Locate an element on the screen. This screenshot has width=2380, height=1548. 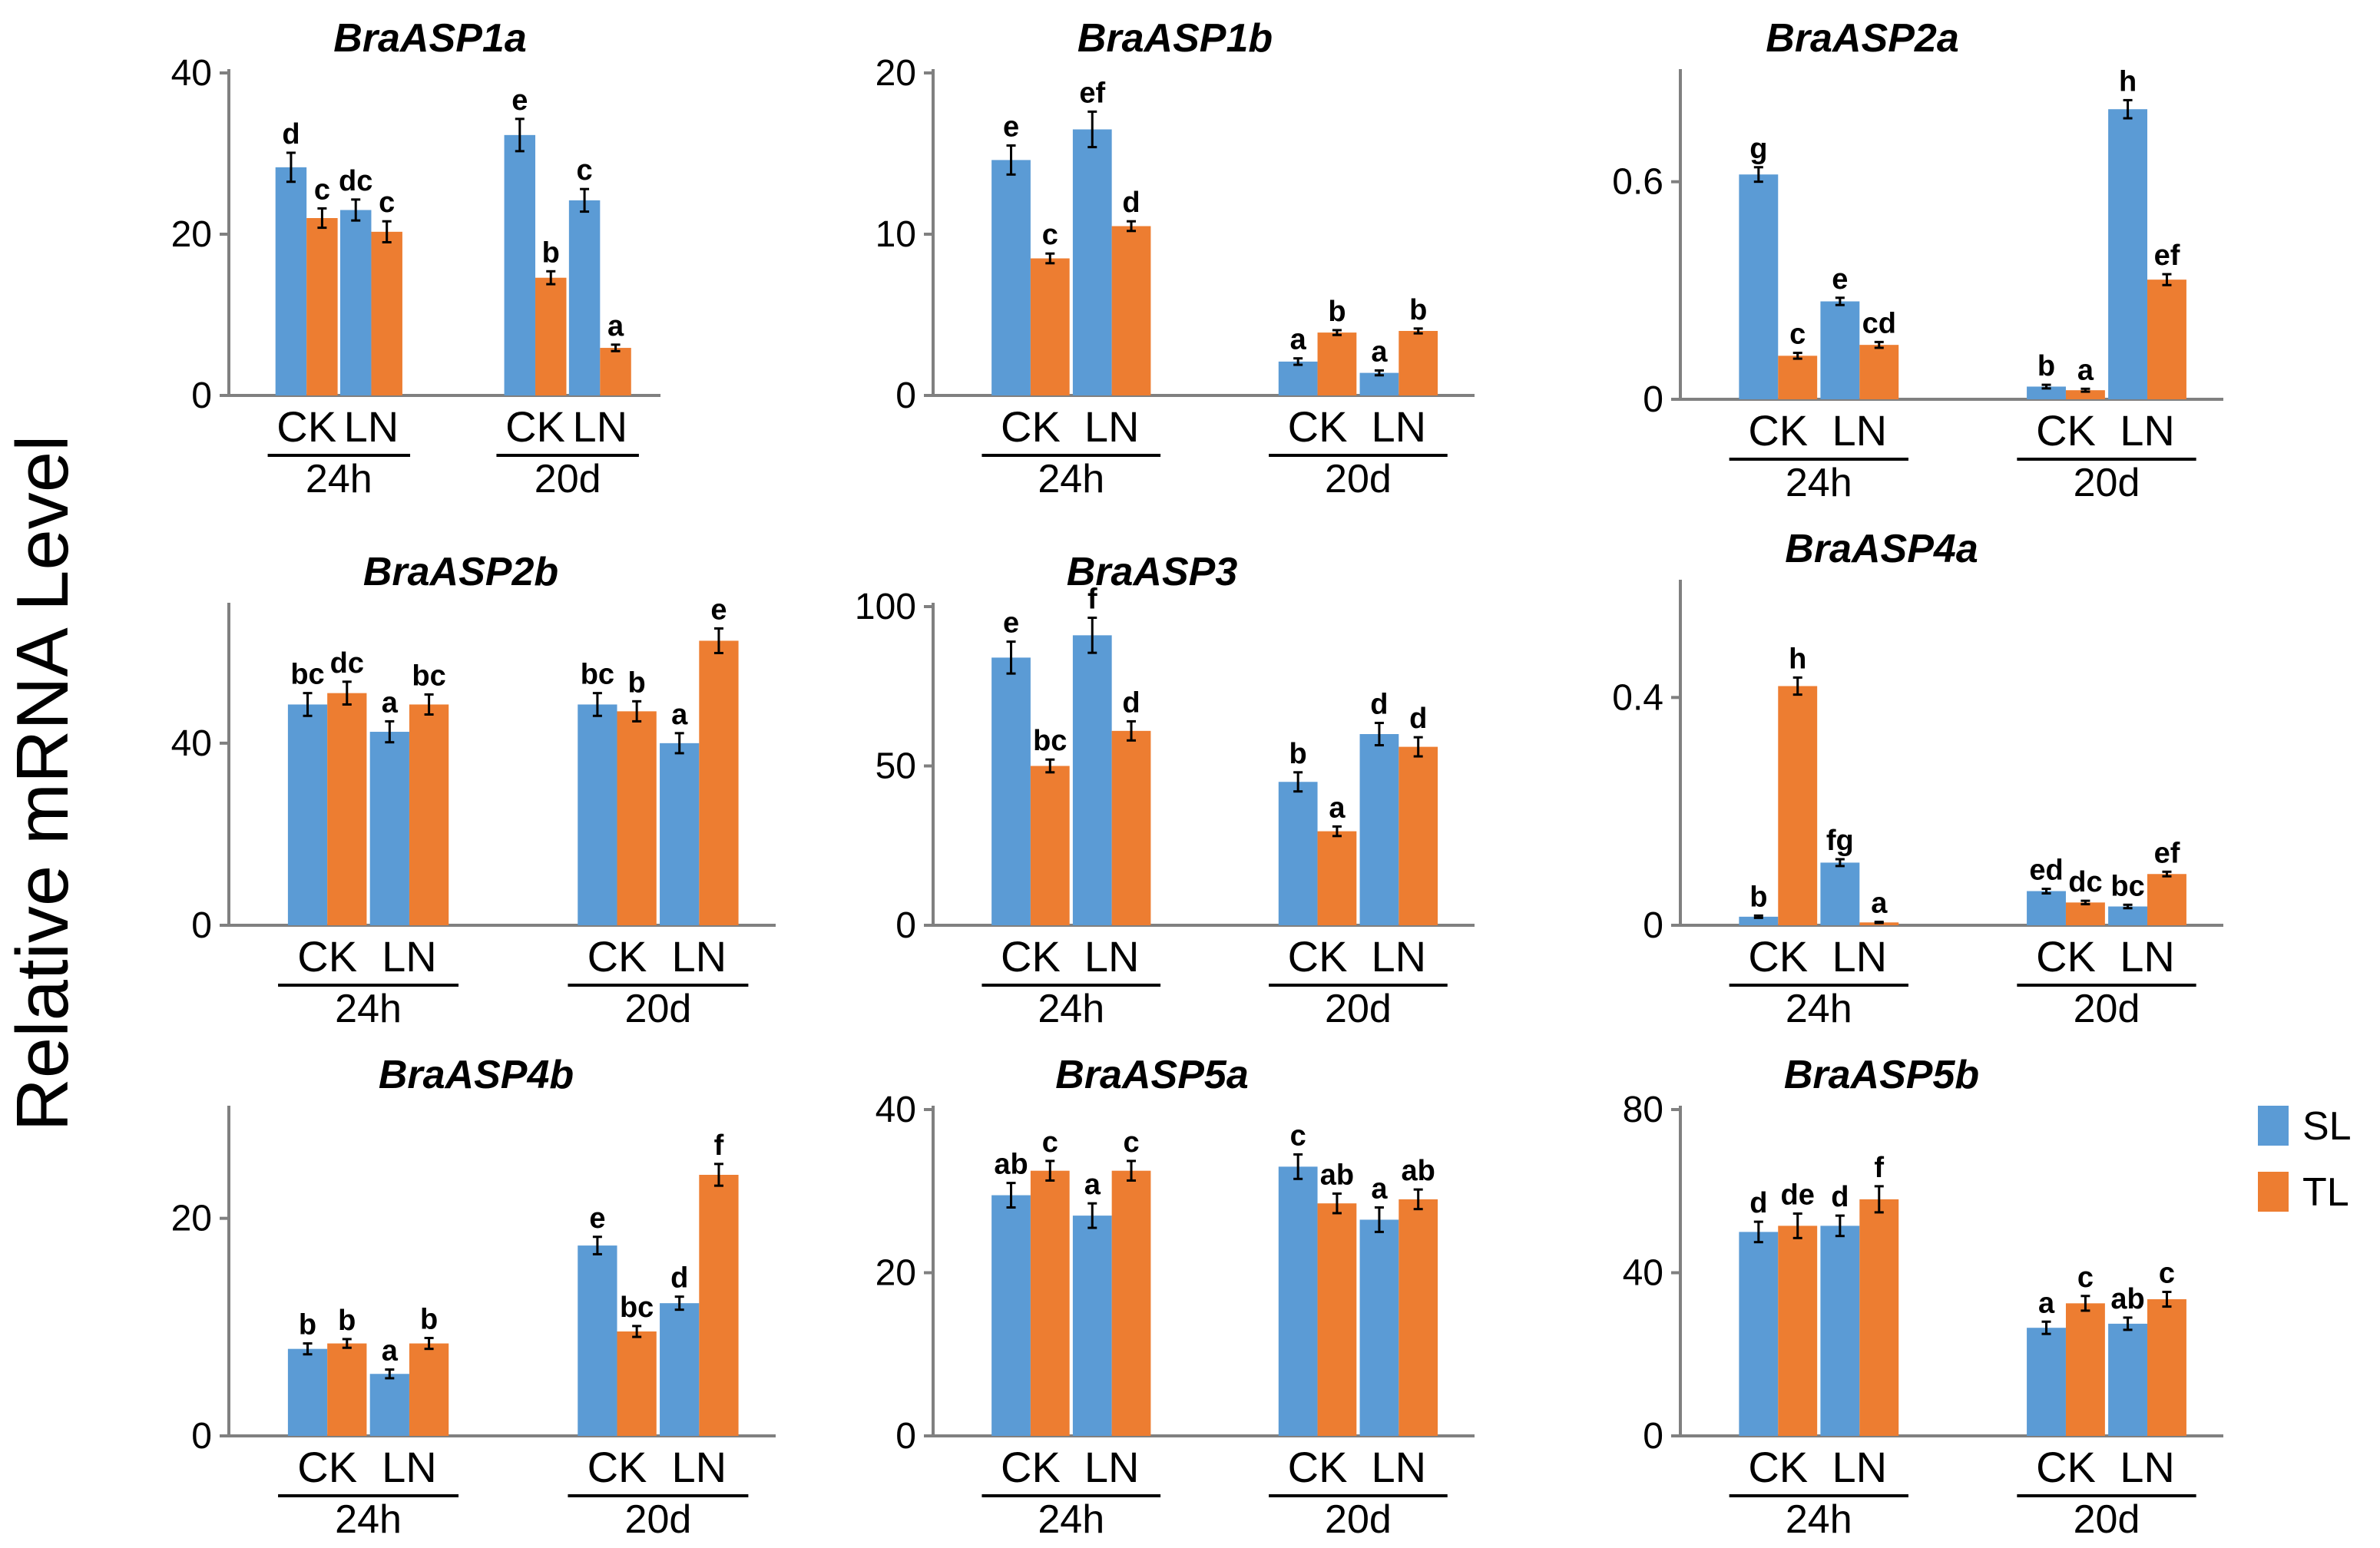
legend-label: SL is located at coordinates (2327, 1127).